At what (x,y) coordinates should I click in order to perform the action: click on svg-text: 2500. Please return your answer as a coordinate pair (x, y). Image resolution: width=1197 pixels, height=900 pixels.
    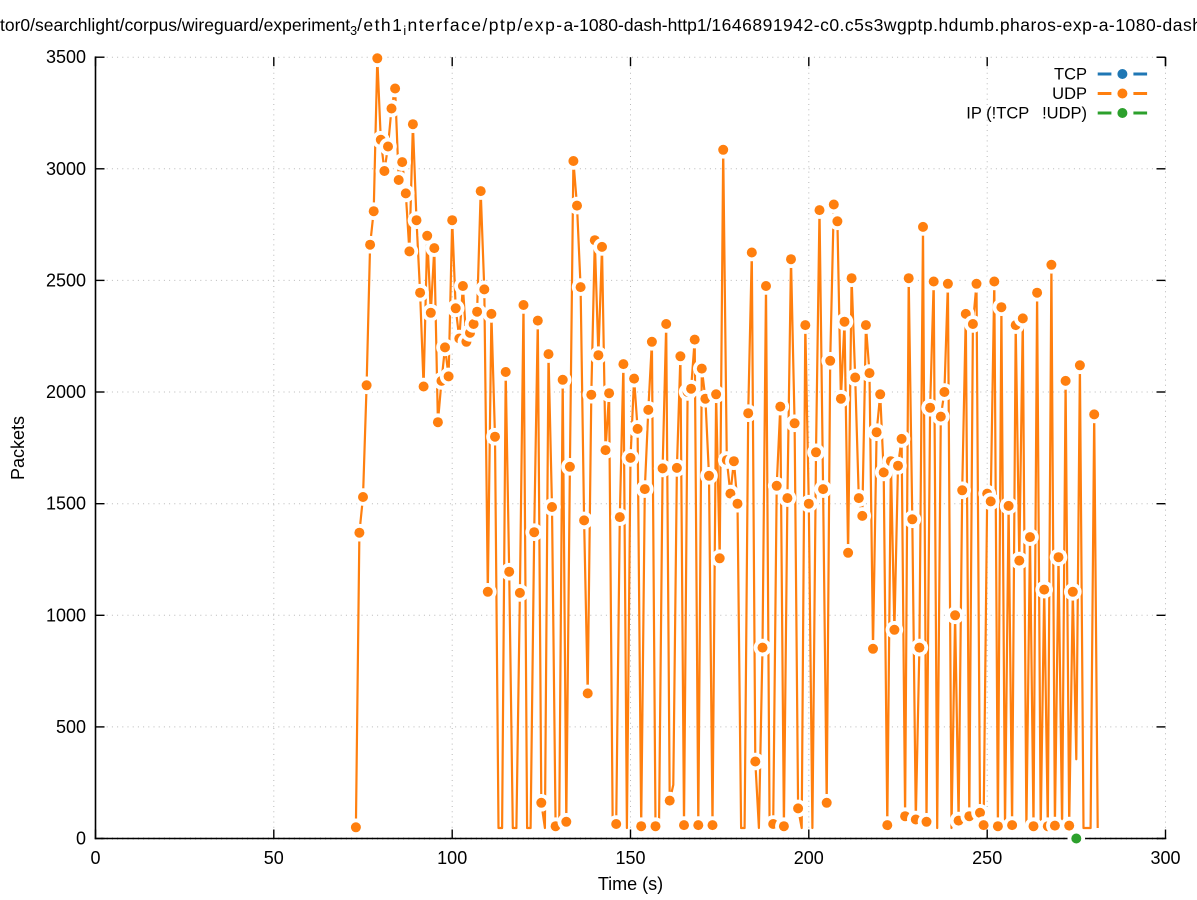
    Looking at the image, I should click on (66, 280).